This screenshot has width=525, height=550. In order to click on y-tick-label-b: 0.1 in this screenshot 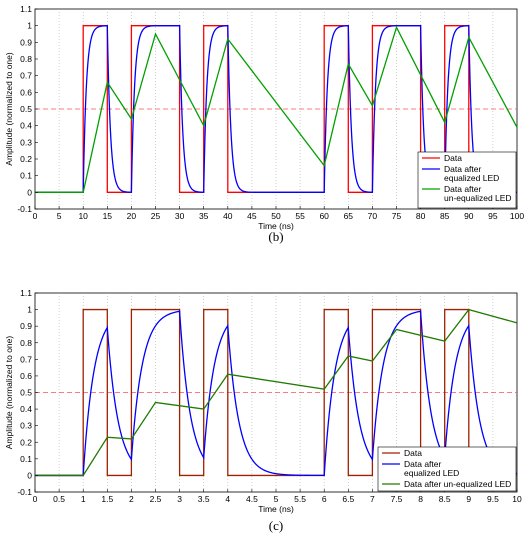, I will do `click(26, 176)`.